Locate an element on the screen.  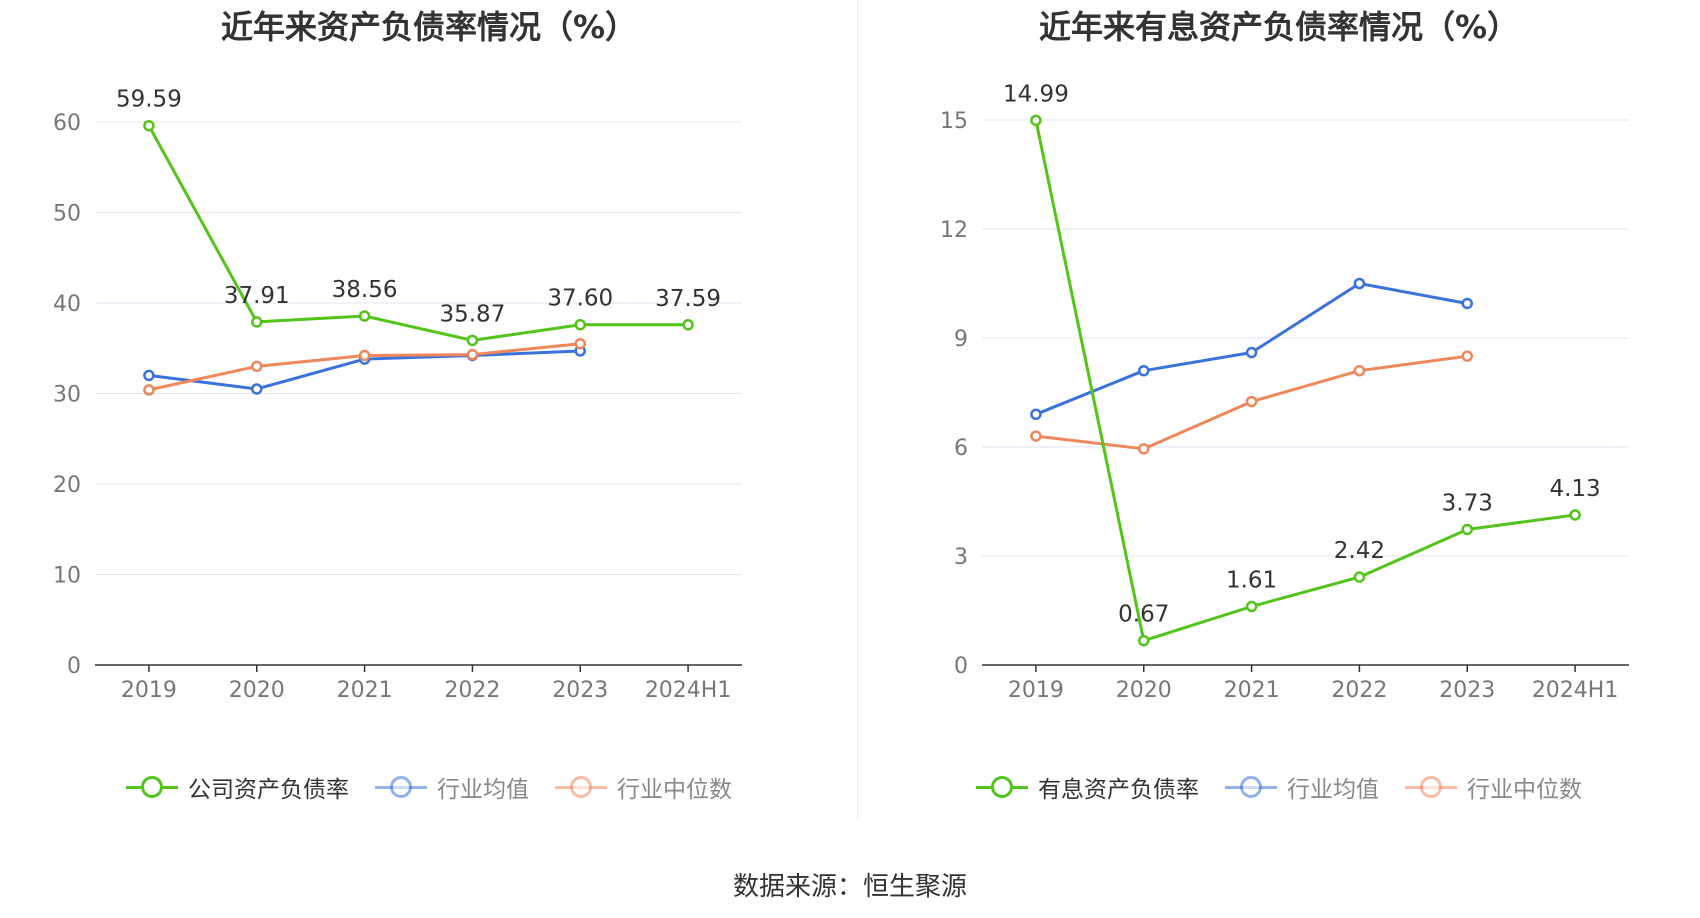
data-label: 35.87 is located at coordinates (472, 314).